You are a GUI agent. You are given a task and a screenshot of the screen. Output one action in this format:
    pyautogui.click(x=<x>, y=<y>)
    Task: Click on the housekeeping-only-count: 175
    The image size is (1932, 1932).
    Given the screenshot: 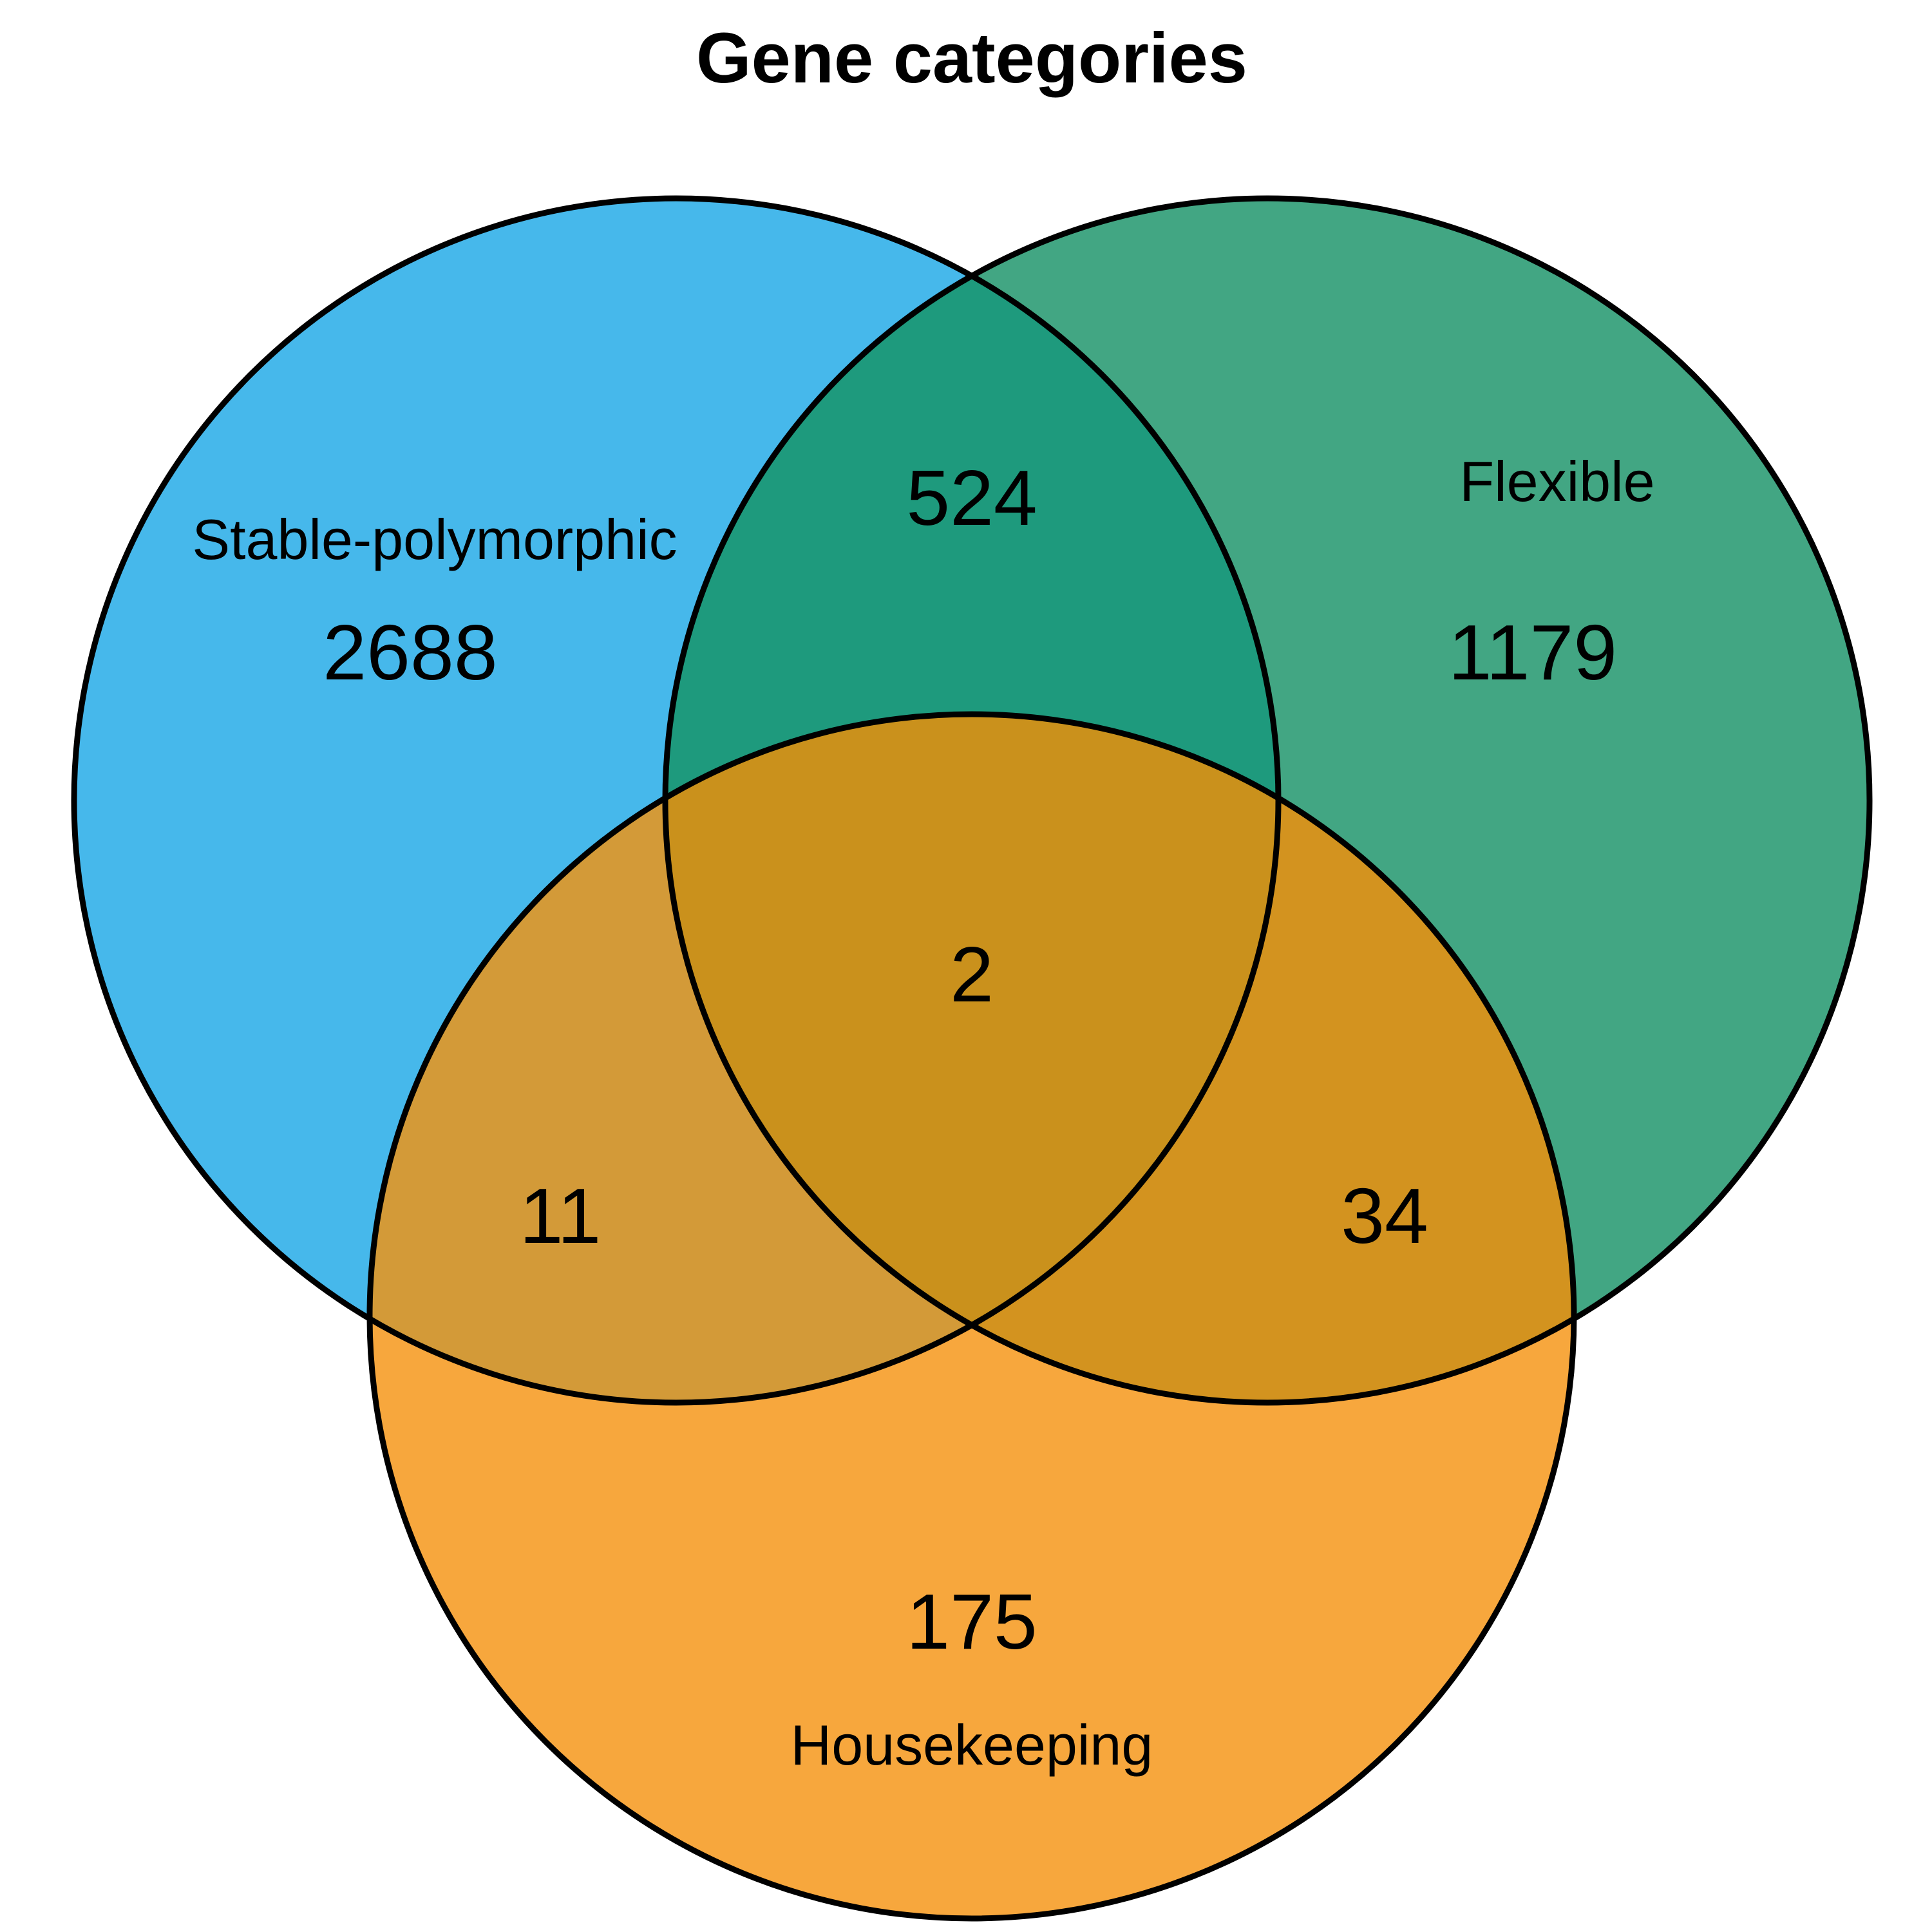 What is the action you would take?
    pyautogui.click(x=972, y=1622)
    